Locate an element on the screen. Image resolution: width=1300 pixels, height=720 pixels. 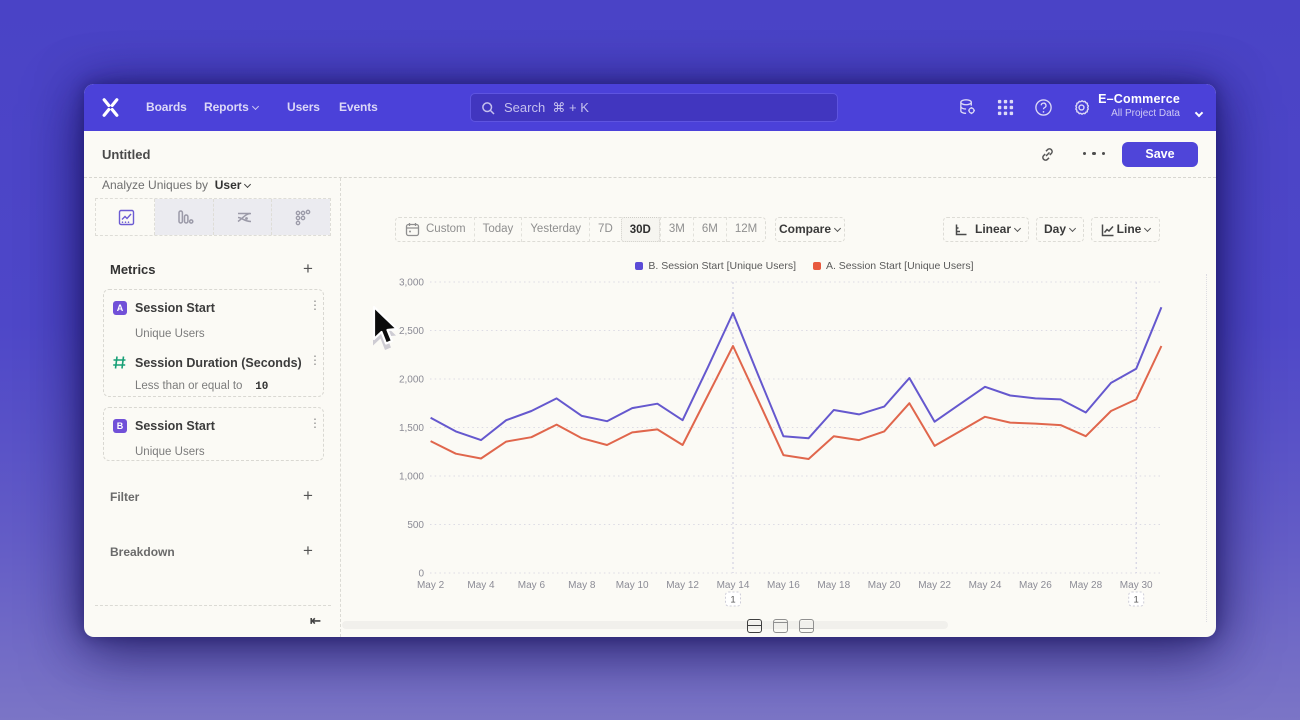
svg-text: May 20 is located at coordinates (884, 585).